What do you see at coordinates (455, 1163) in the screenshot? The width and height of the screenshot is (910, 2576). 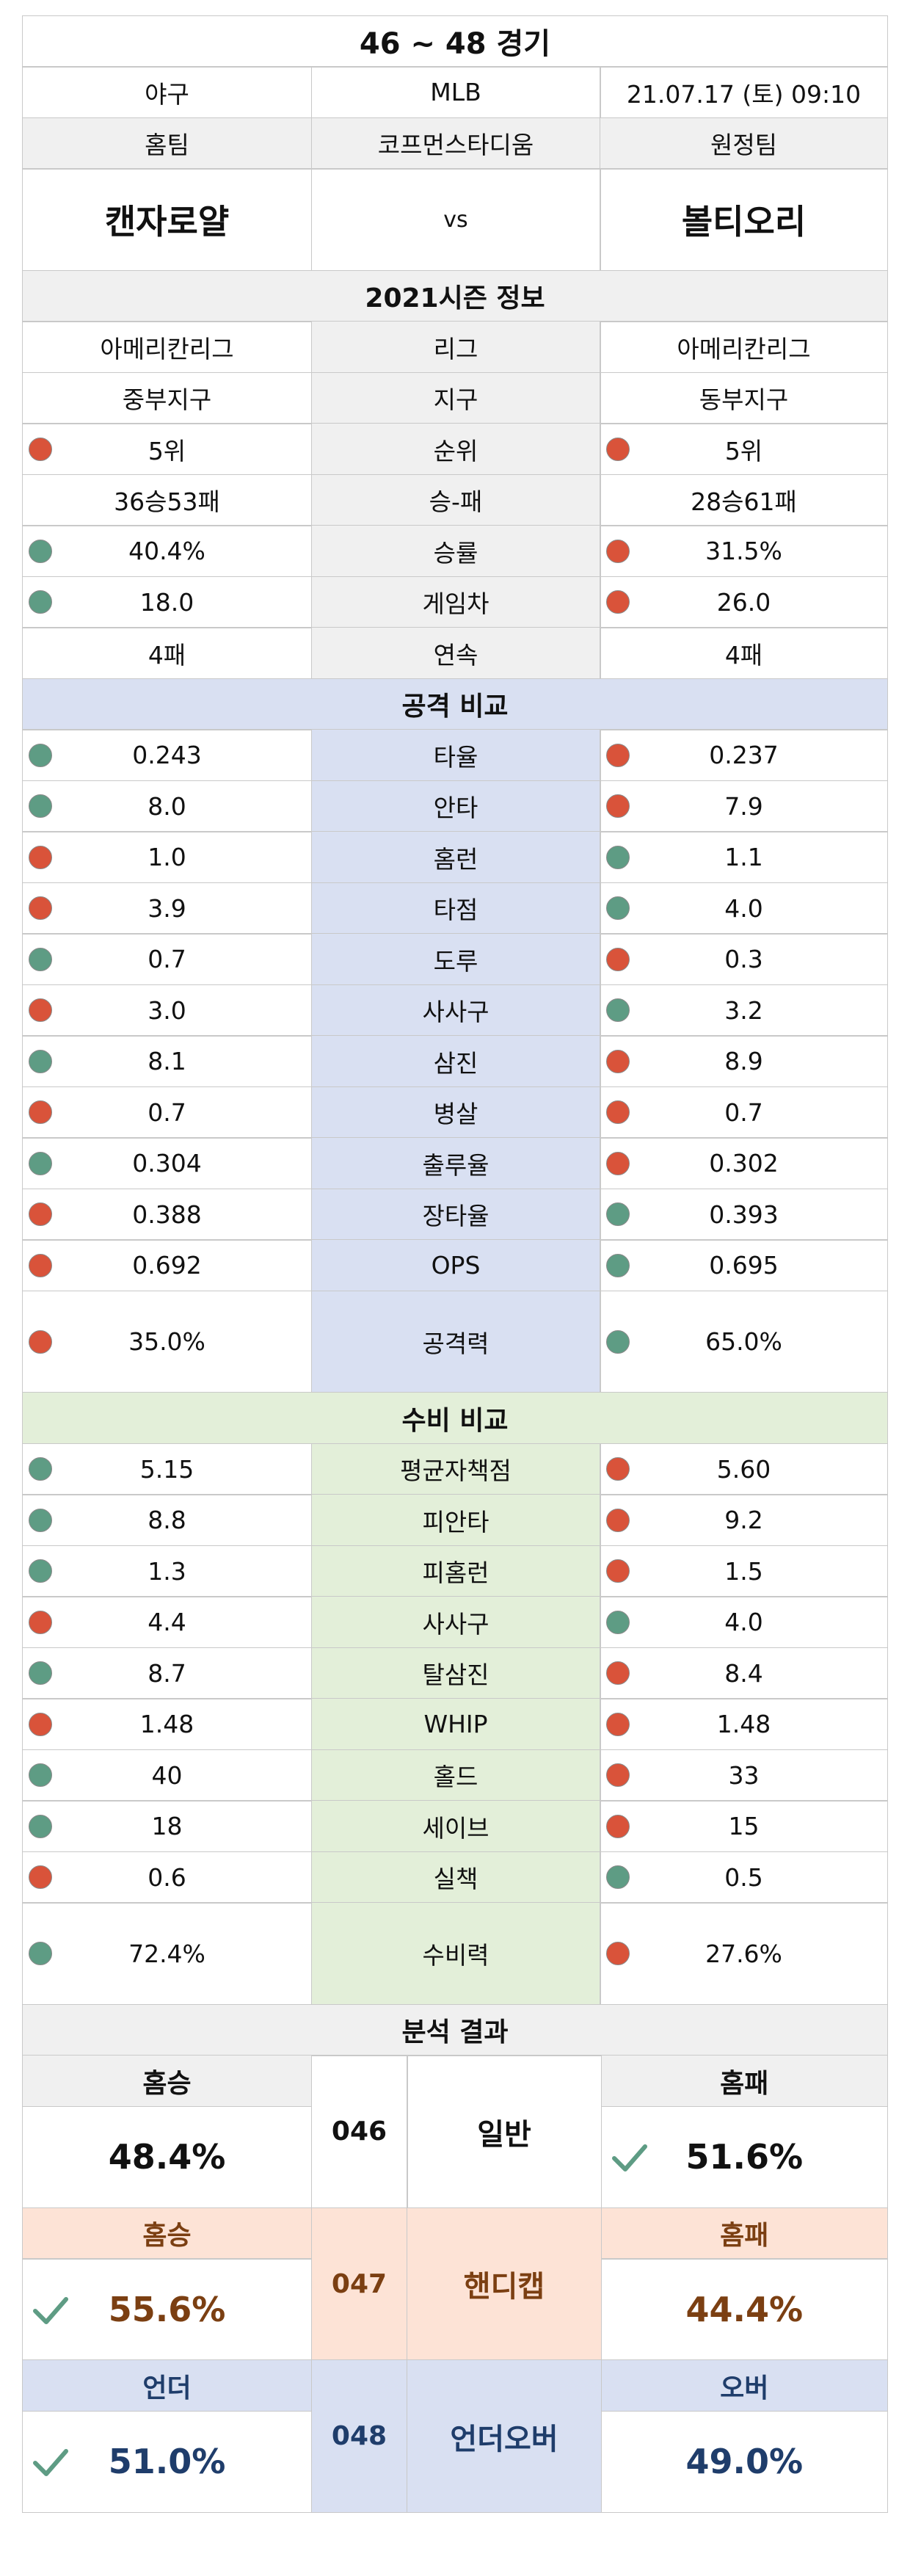 I see `stat-row: 0.304 출루율 0.302` at bounding box center [455, 1163].